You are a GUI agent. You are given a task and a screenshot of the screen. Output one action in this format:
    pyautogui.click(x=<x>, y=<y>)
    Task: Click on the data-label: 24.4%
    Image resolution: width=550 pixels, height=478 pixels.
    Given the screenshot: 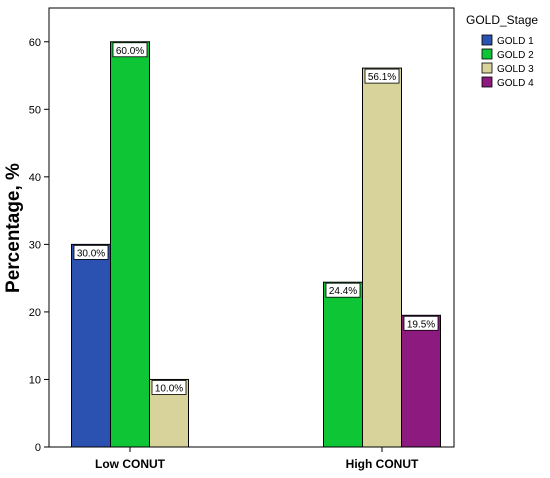 What is the action you would take?
    pyautogui.click(x=343, y=291)
    